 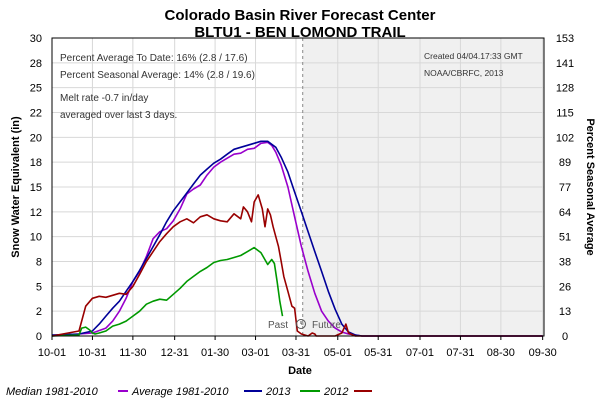 What do you see at coordinates (565, 263) in the screenshot?
I see `y2-tick-label: 38` at bounding box center [565, 263].